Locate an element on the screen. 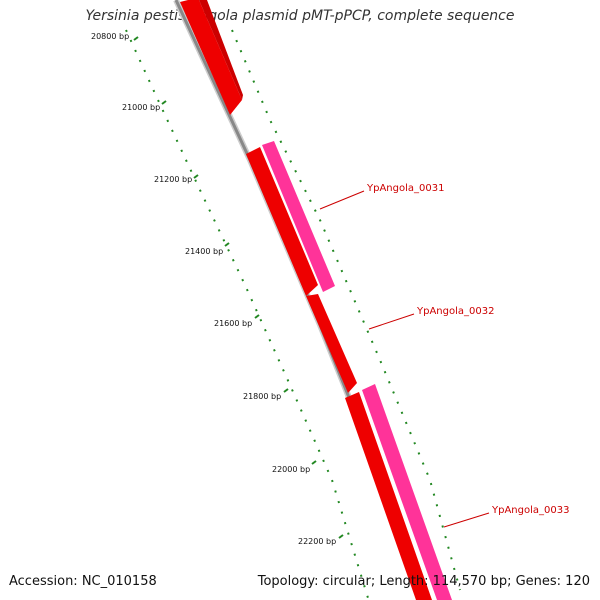 The image size is (600, 600). bp-label: 21200 bp is located at coordinates (173, 179).